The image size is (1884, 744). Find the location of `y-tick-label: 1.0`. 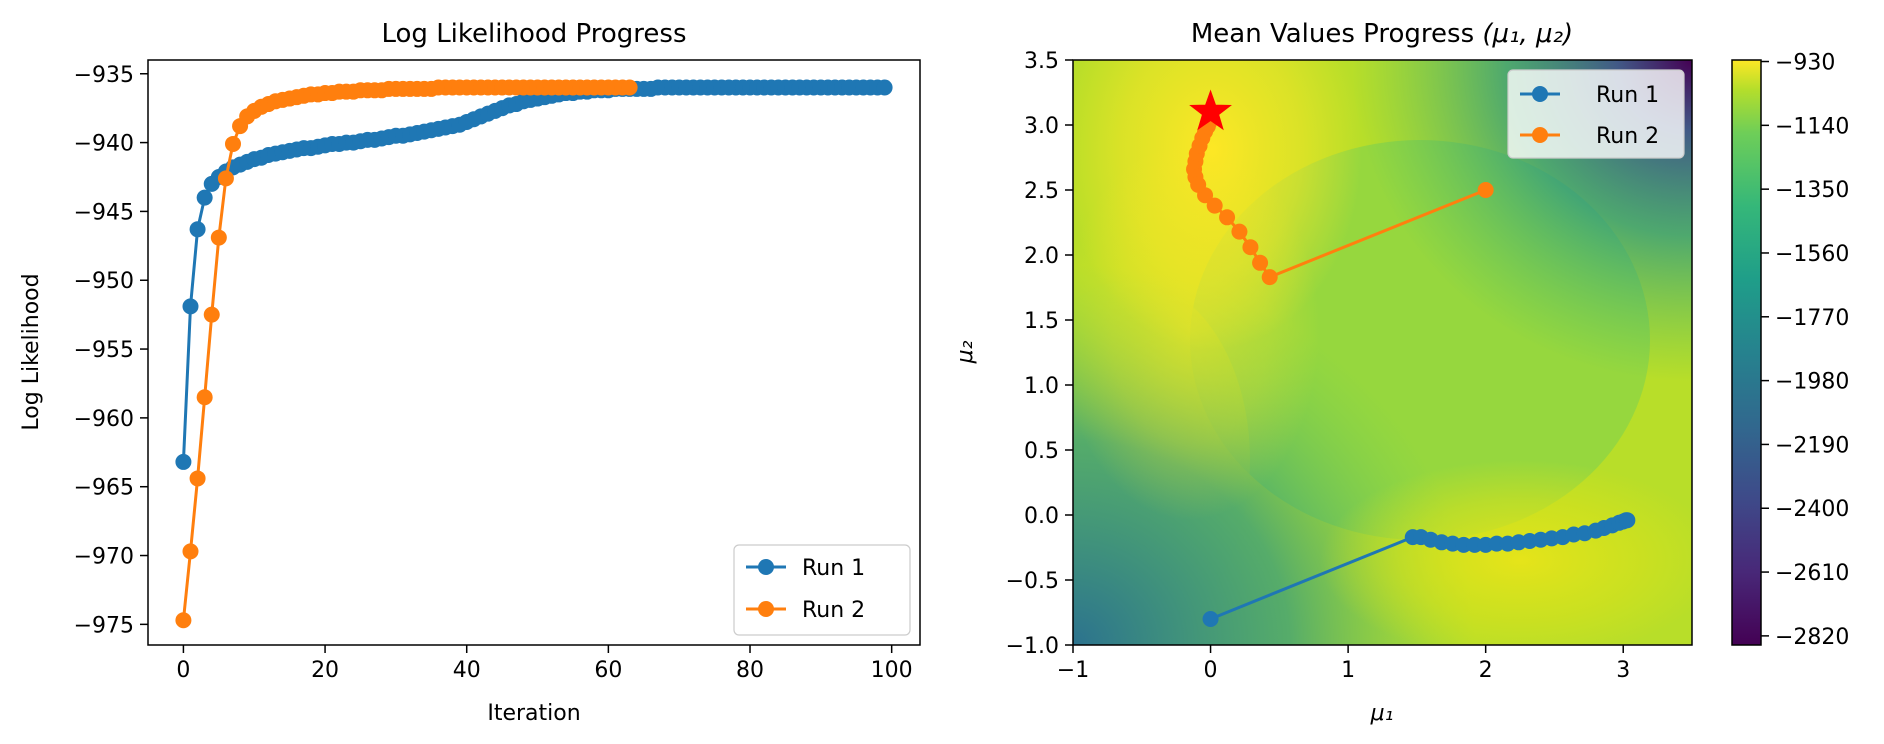

y-tick-label: 1.0 is located at coordinates (1041, 386).